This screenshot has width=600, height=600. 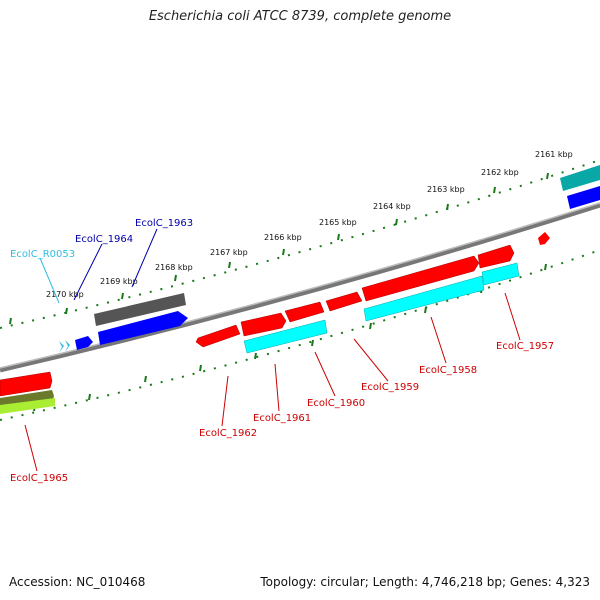 I want to click on gene-feature-teal, so click(x=580, y=178).